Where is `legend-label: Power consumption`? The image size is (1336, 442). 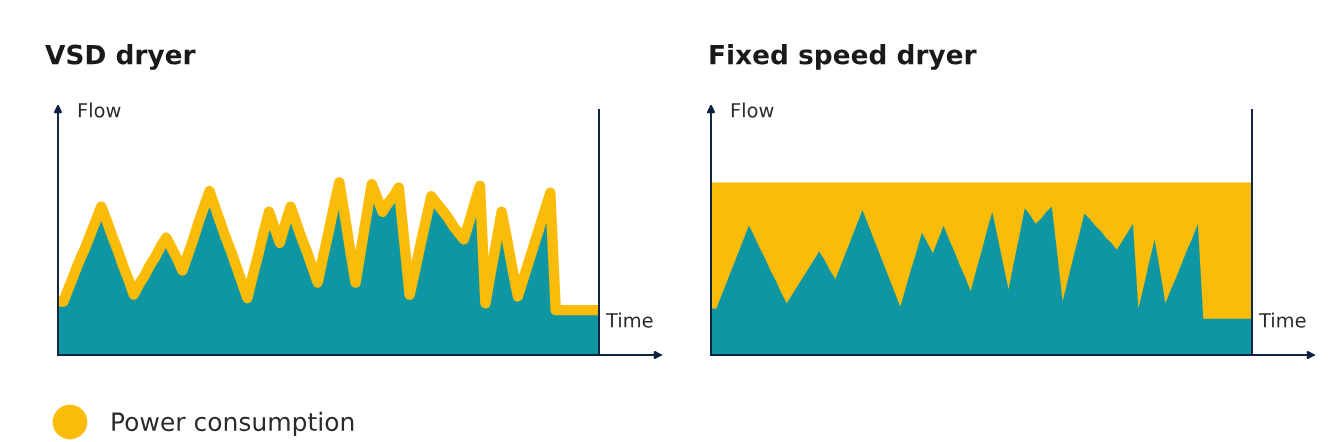
legend-label: Power consumption is located at coordinates (233, 424).